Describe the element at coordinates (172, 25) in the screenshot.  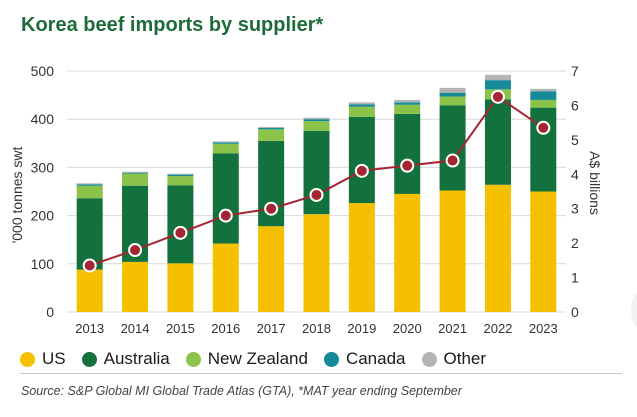
I see `chart-title: Korea beef imports by supplier*` at that location.